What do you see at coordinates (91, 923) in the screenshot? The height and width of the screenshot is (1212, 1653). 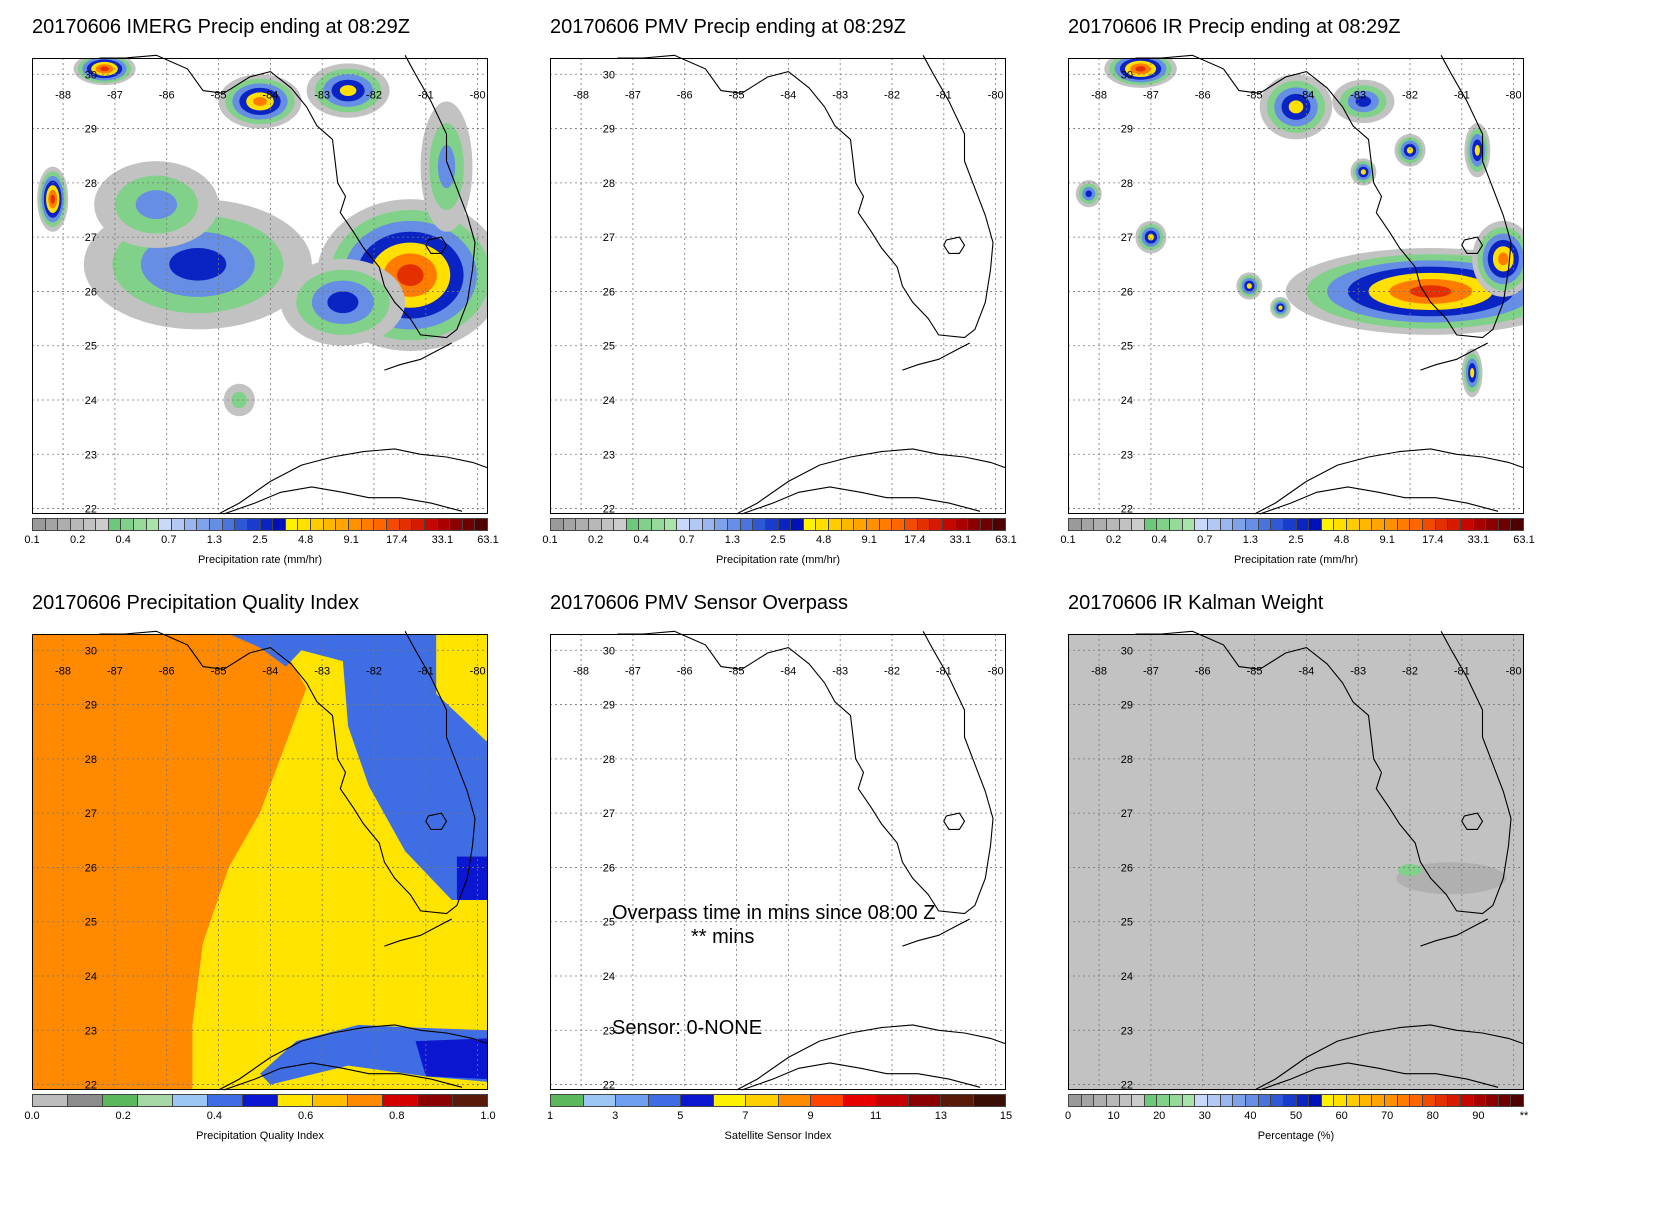 I see `lat-label: 25` at bounding box center [91, 923].